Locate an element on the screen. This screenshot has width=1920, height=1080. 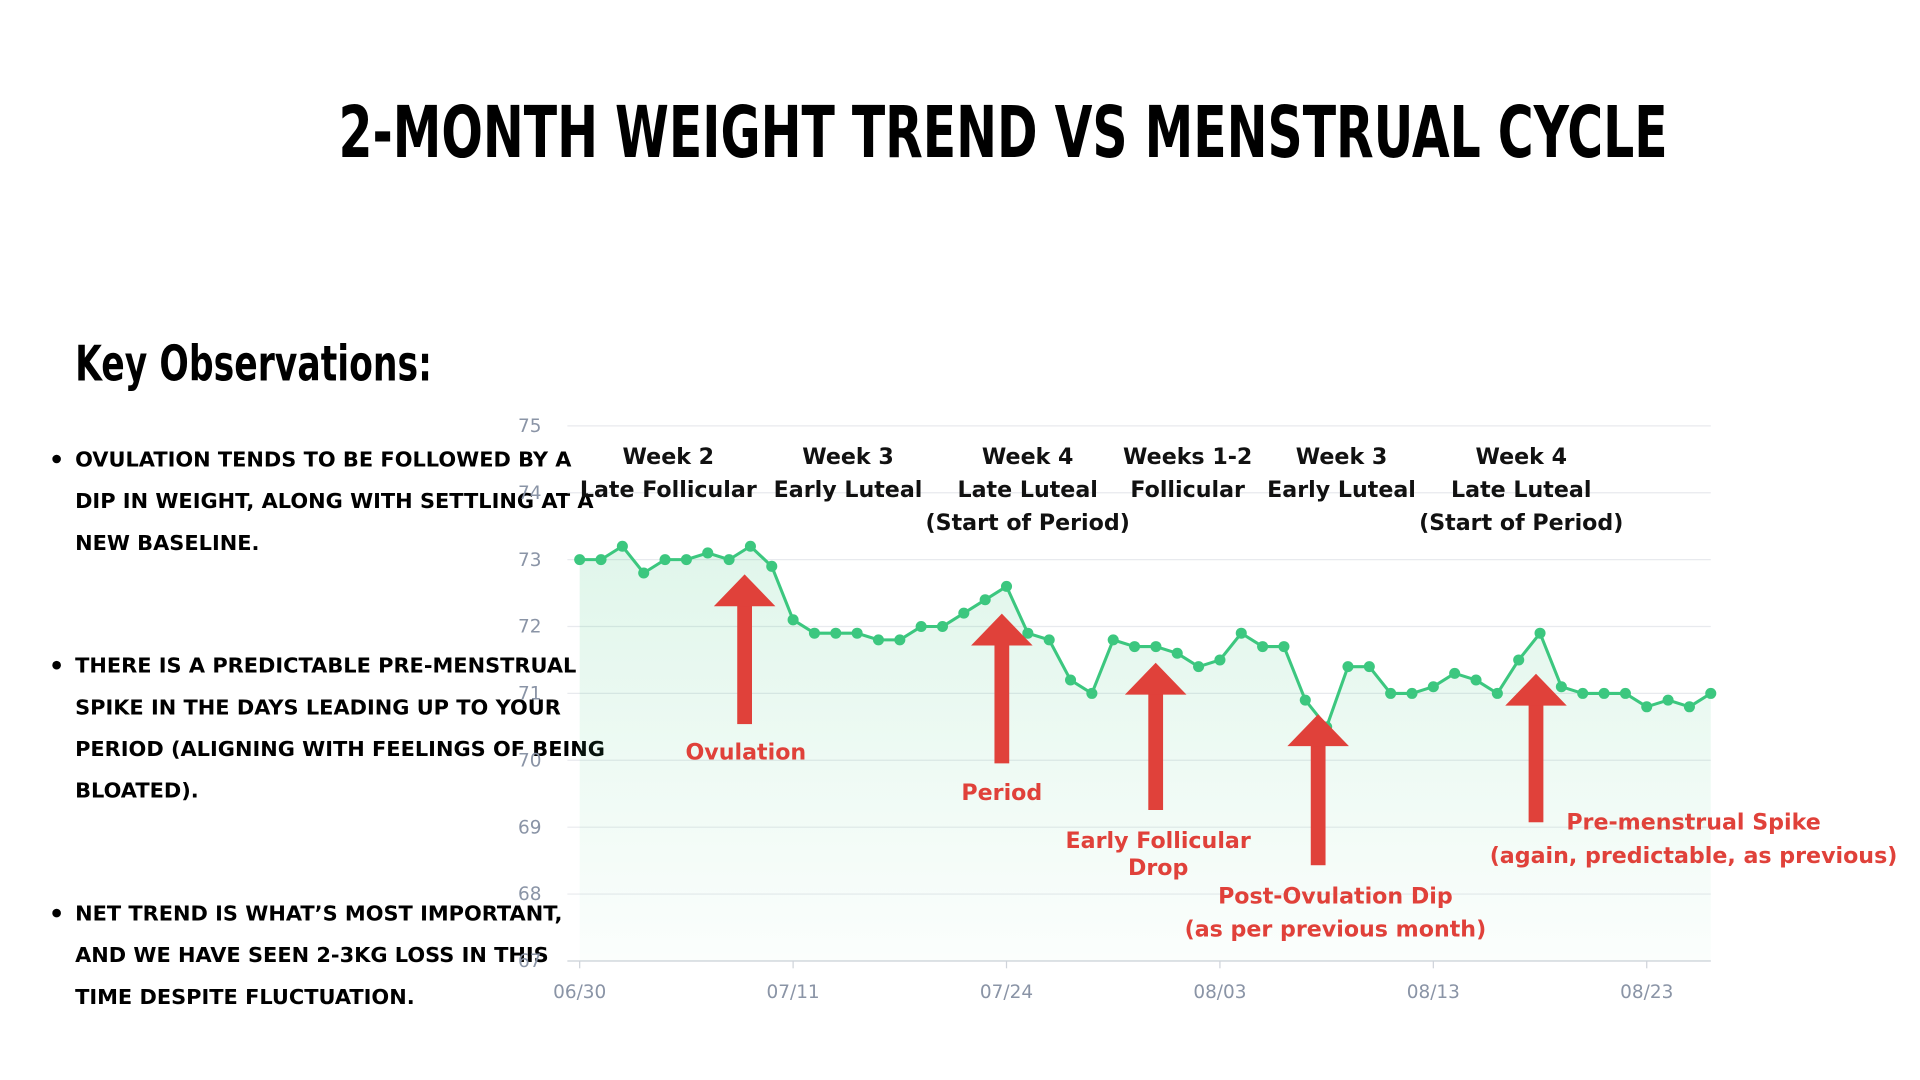
x-tick-label: 08/13 is located at coordinates (1433, 992).